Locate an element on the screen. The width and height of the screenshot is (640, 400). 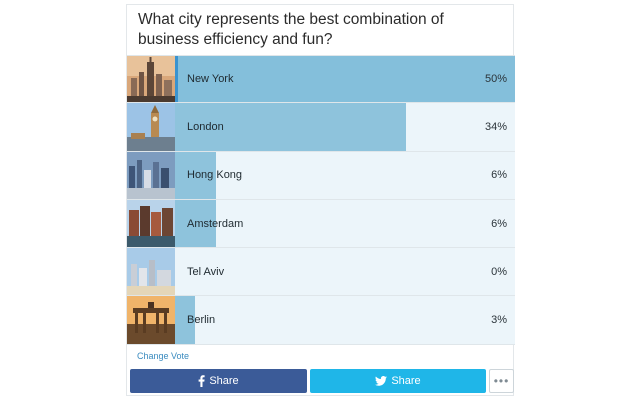
poll-option-hong-kong: Hong Kong 6% is located at coordinates (321, 175).